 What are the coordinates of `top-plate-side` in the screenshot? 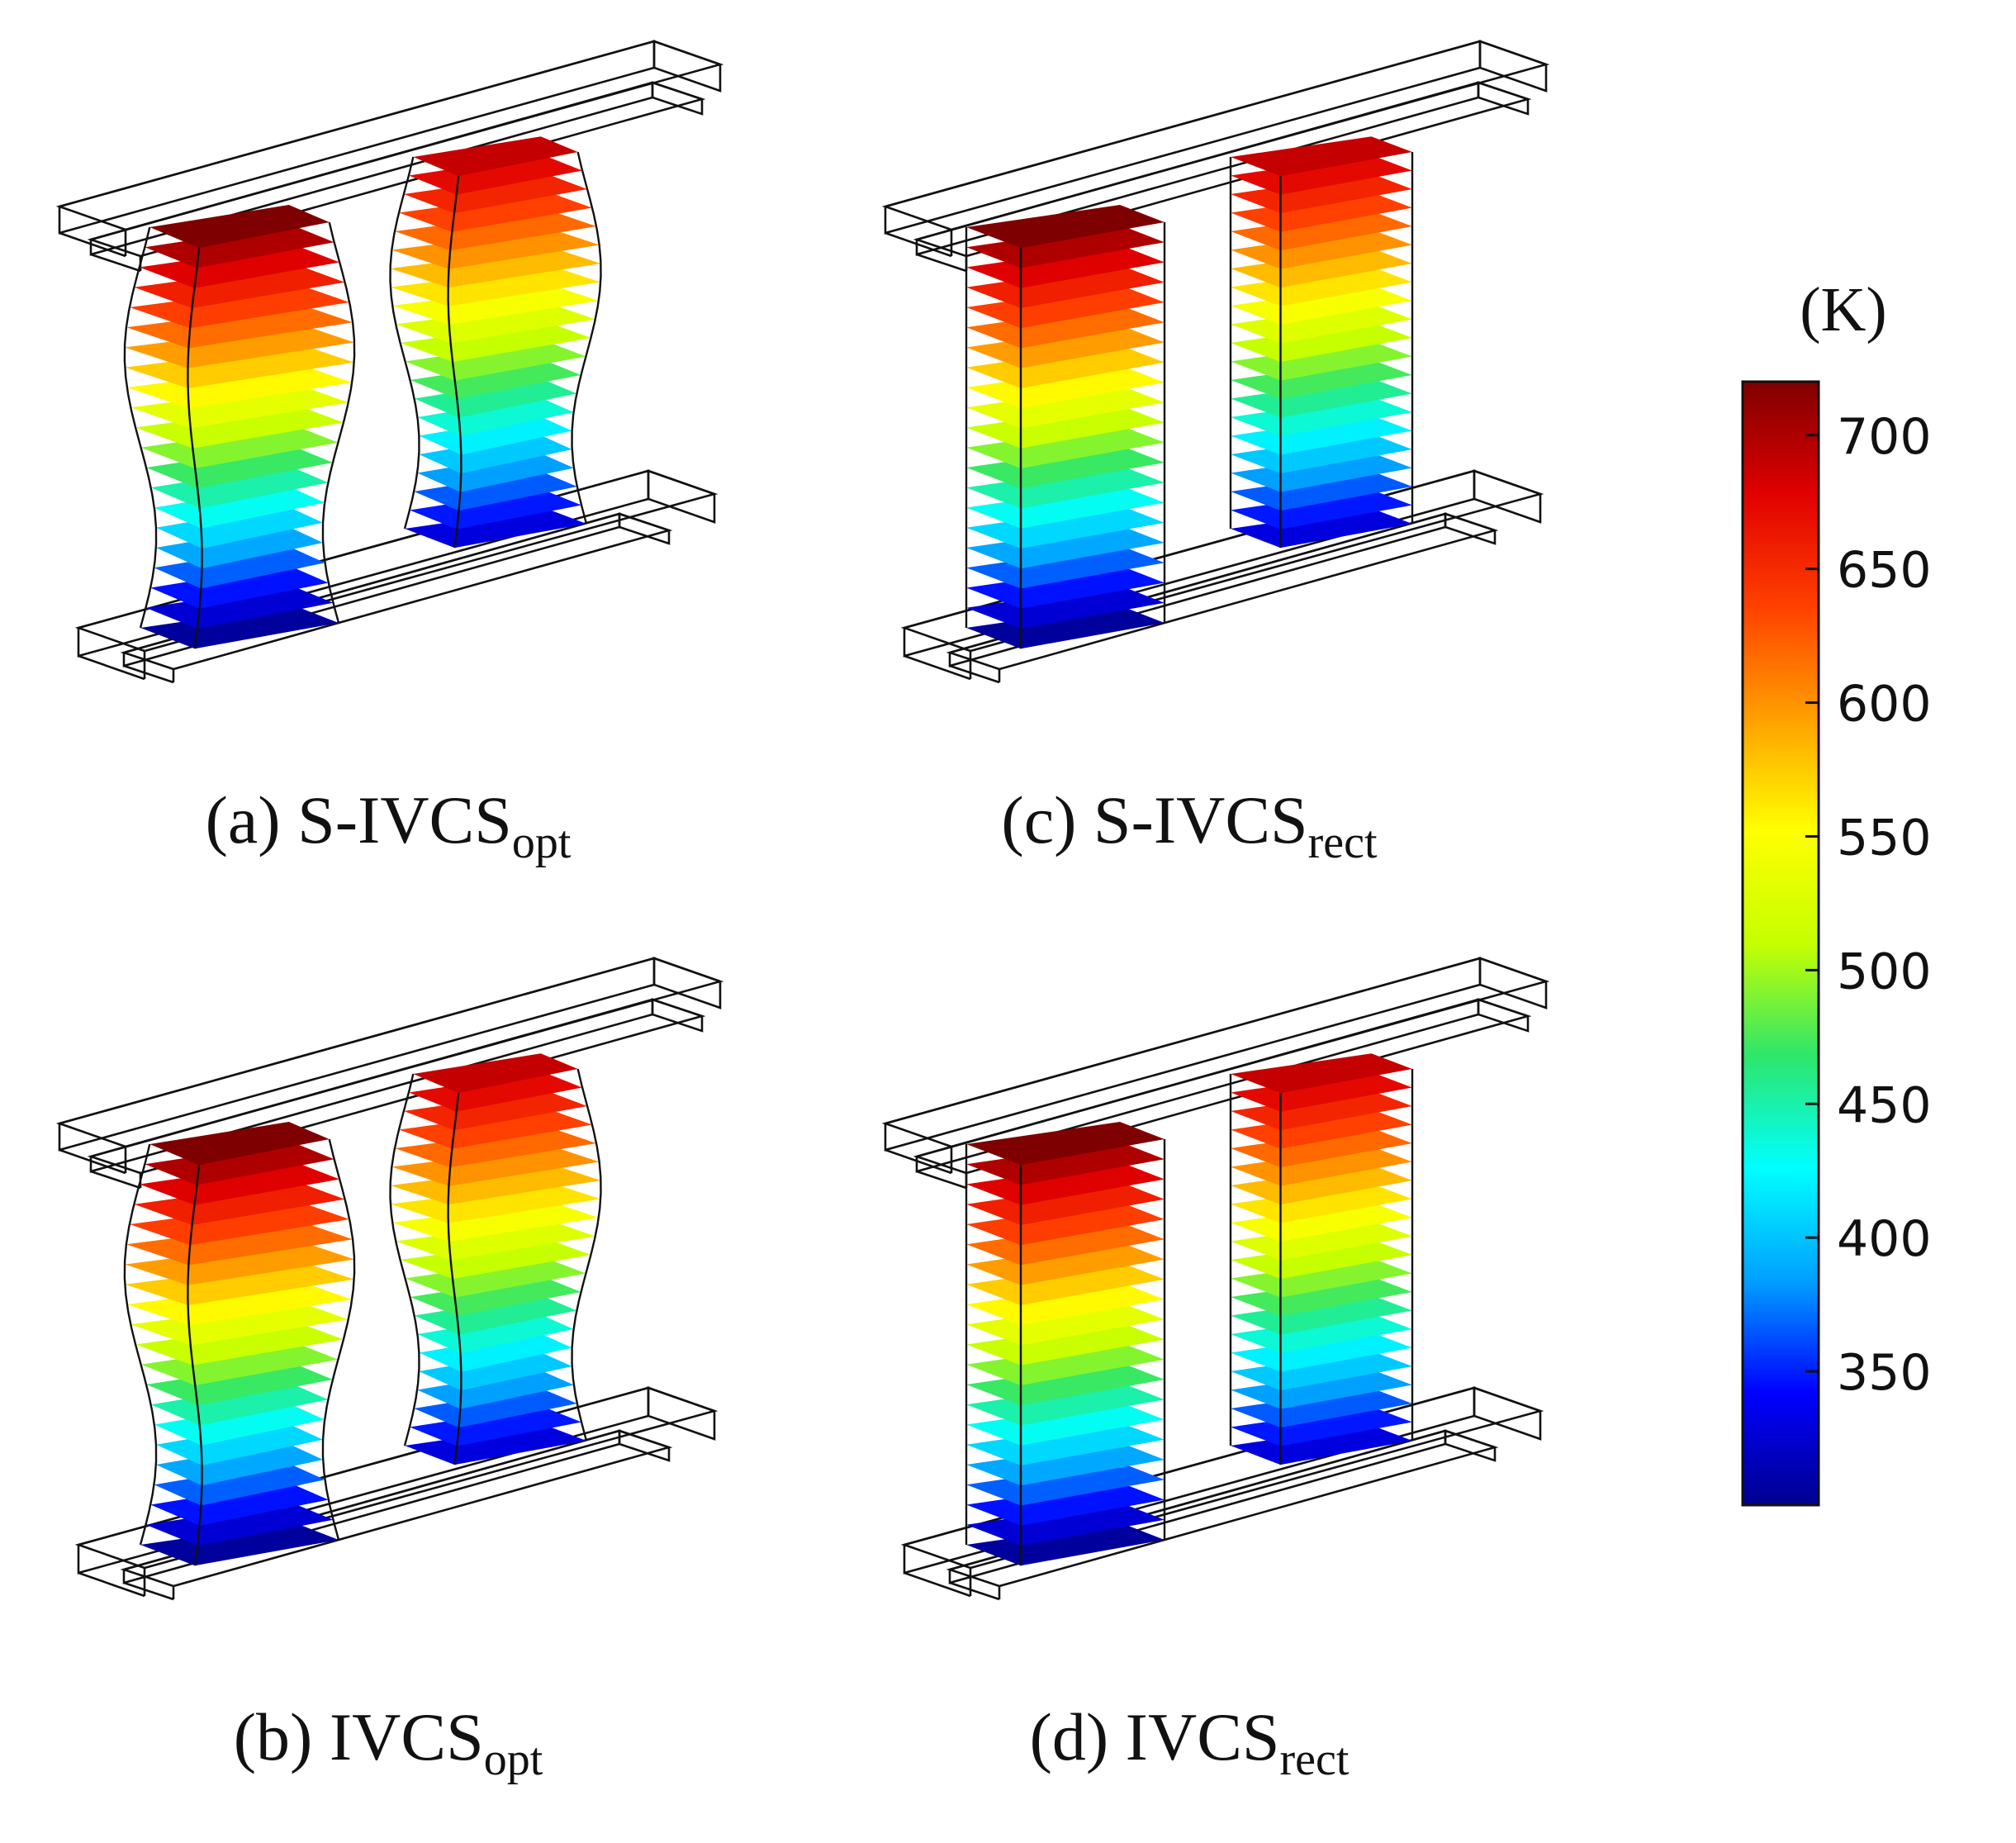 It's located at (1513, 983).